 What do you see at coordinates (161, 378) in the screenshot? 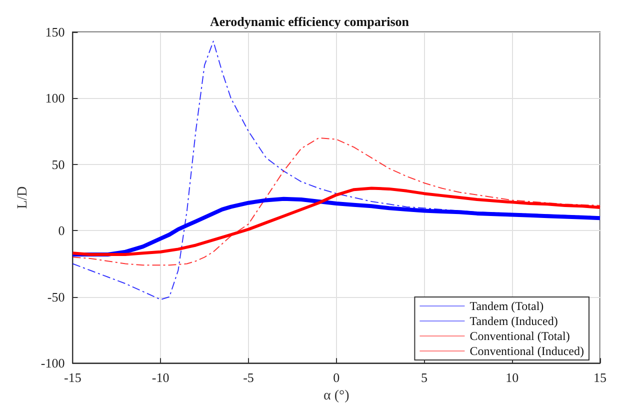
I see `x-tick-label: -10` at bounding box center [161, 378].